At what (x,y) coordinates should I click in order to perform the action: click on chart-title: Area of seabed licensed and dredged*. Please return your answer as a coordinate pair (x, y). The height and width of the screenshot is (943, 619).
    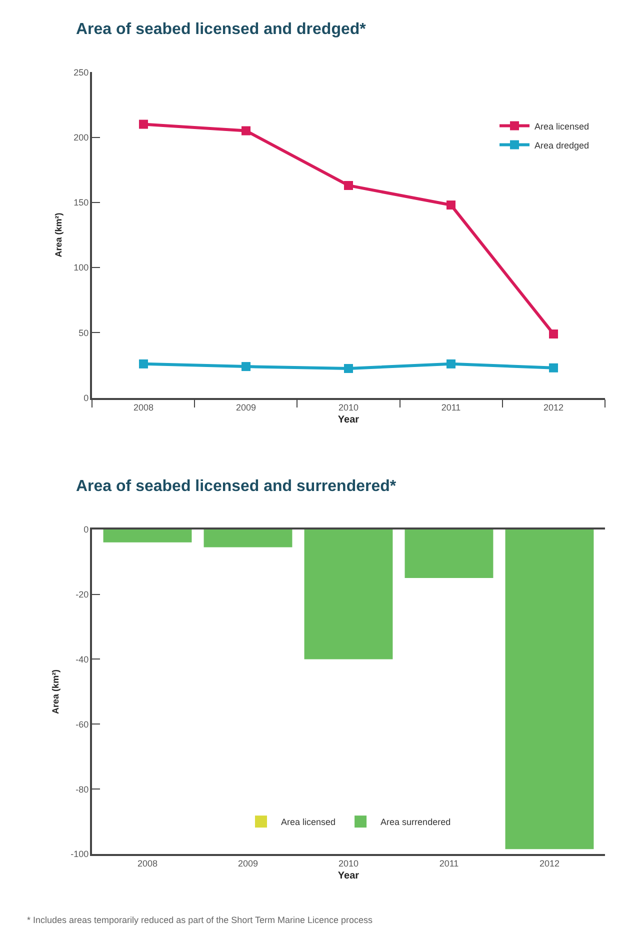
    Looking at the image, I should click on (221, 29).